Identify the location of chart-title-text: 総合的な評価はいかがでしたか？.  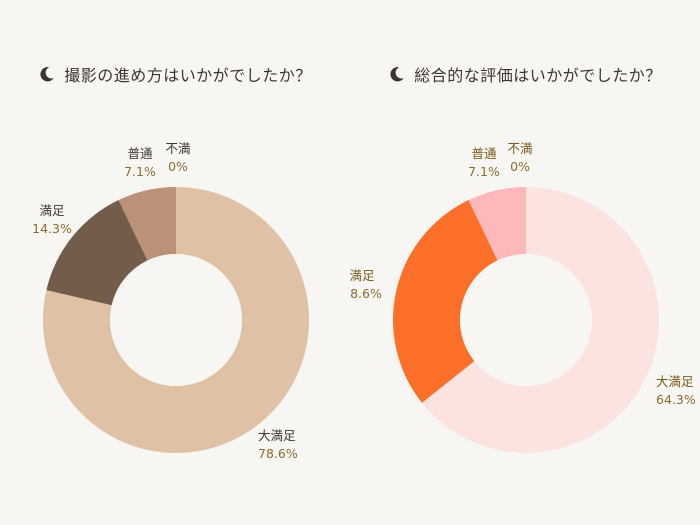
(538, 75).